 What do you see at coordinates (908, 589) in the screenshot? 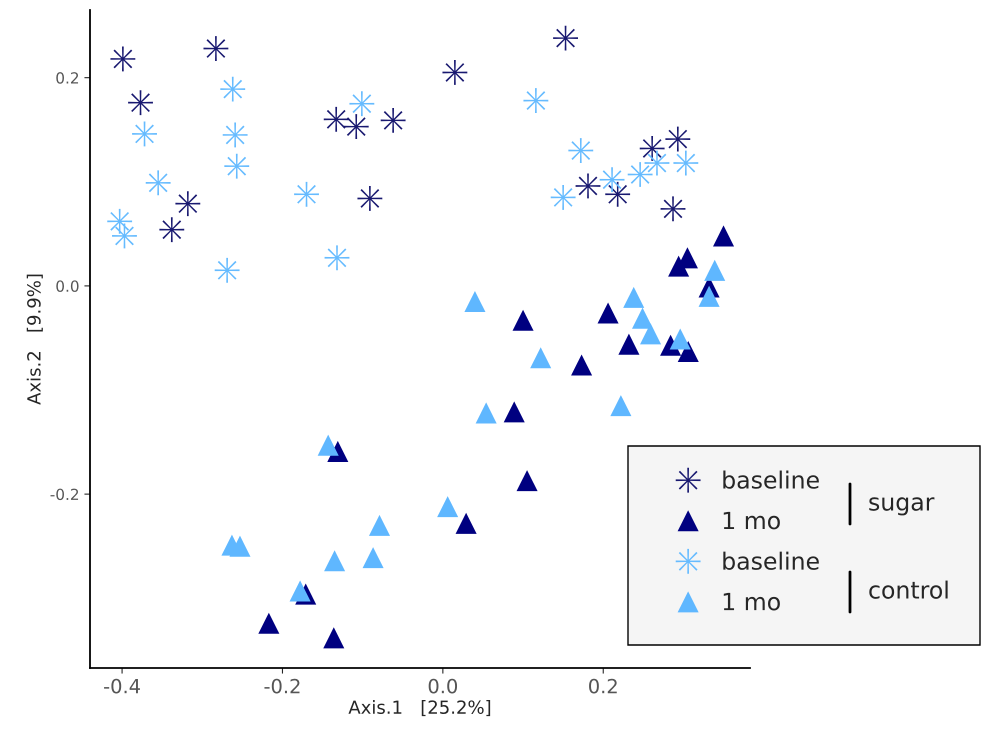
I see `text: control` at bounding box center [908, 589].